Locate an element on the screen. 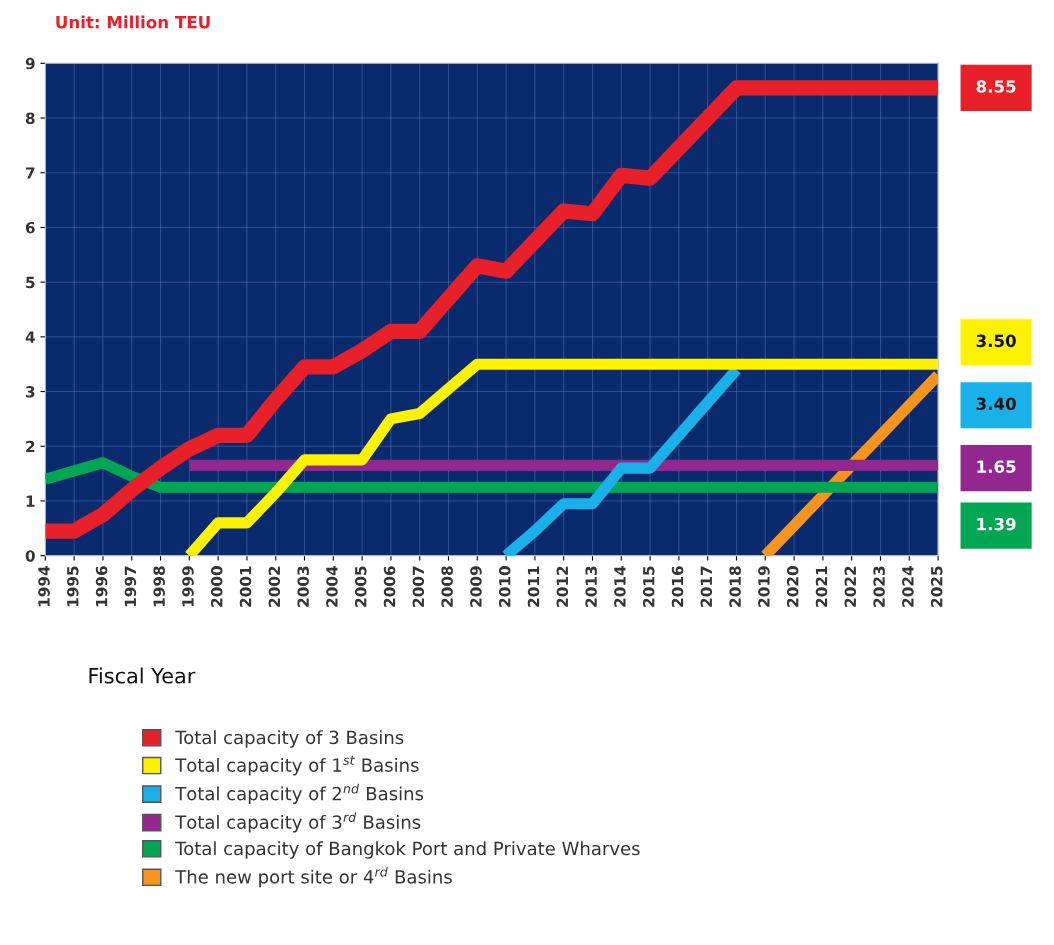  y-tick-label: 4 is located at coordinates (30, 337).